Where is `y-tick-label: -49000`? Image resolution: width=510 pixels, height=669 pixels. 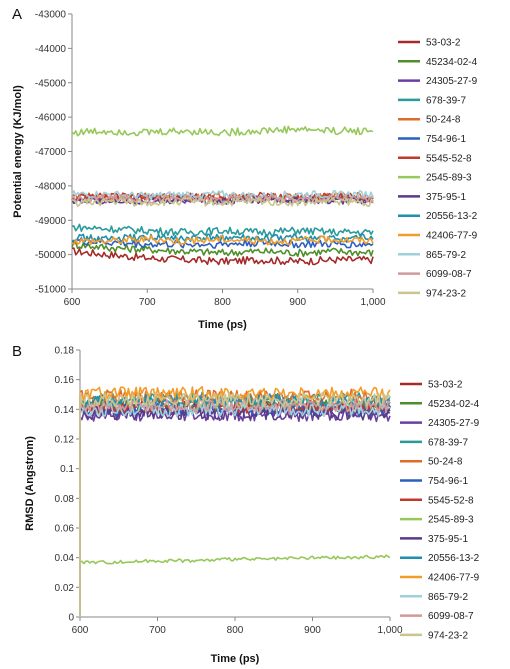 y-tick-label: -49000 is located at coordinates (51, 221).